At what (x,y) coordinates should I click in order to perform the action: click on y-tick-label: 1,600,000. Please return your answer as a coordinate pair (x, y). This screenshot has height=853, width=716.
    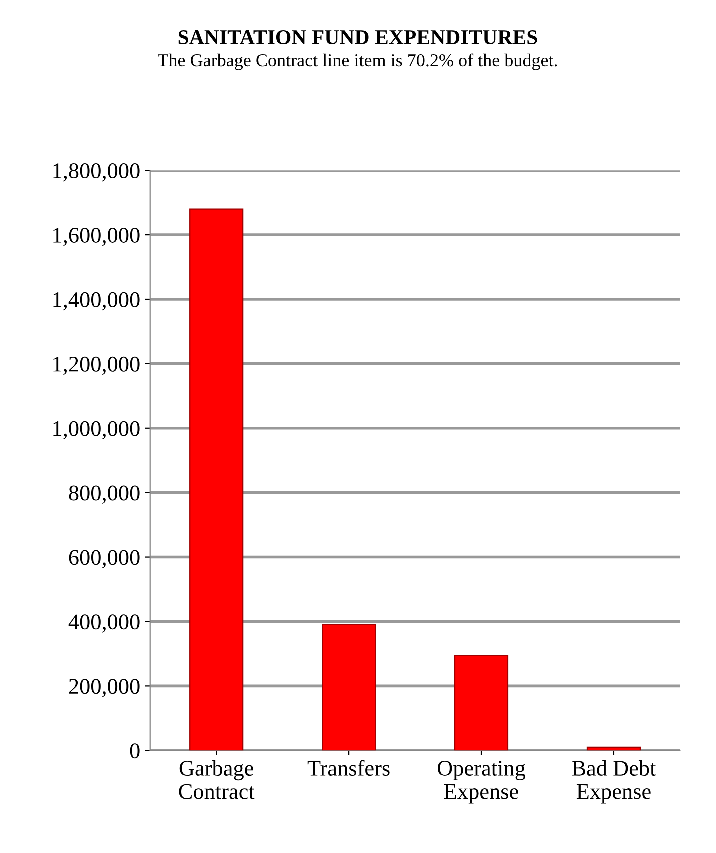
    Looking at the image, I should click on (97, 237).